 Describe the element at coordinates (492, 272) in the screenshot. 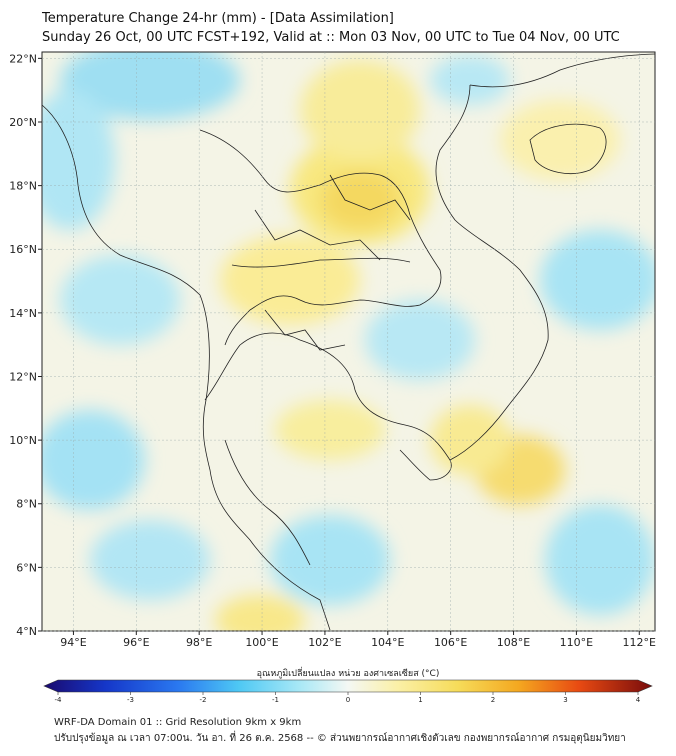

I see `coastline-vietnam` at that location.